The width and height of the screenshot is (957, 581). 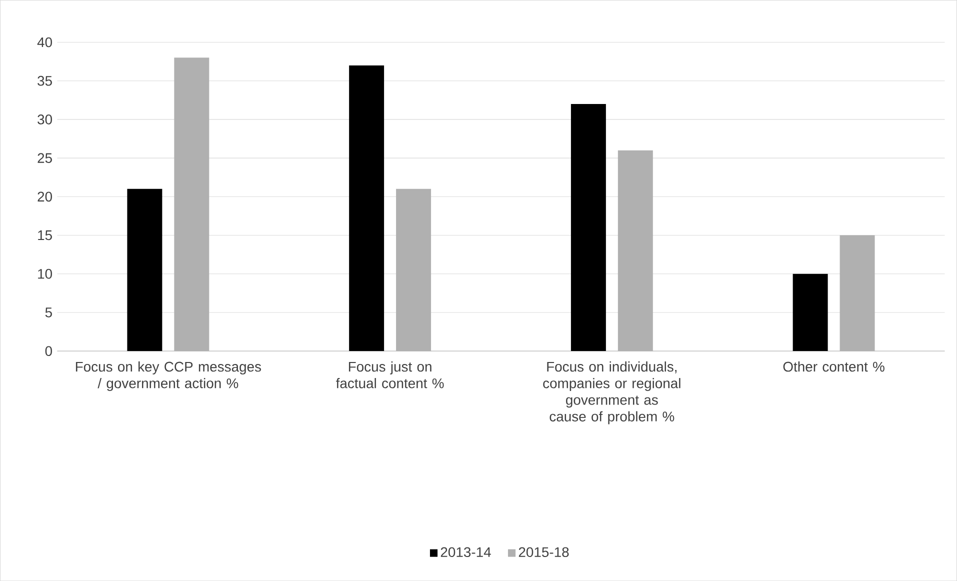 What do you see at coordinates (390, 374) in the screenshot?
I see `x-tick-label: Focus just on factual content %` at bounding box center [390, 374].